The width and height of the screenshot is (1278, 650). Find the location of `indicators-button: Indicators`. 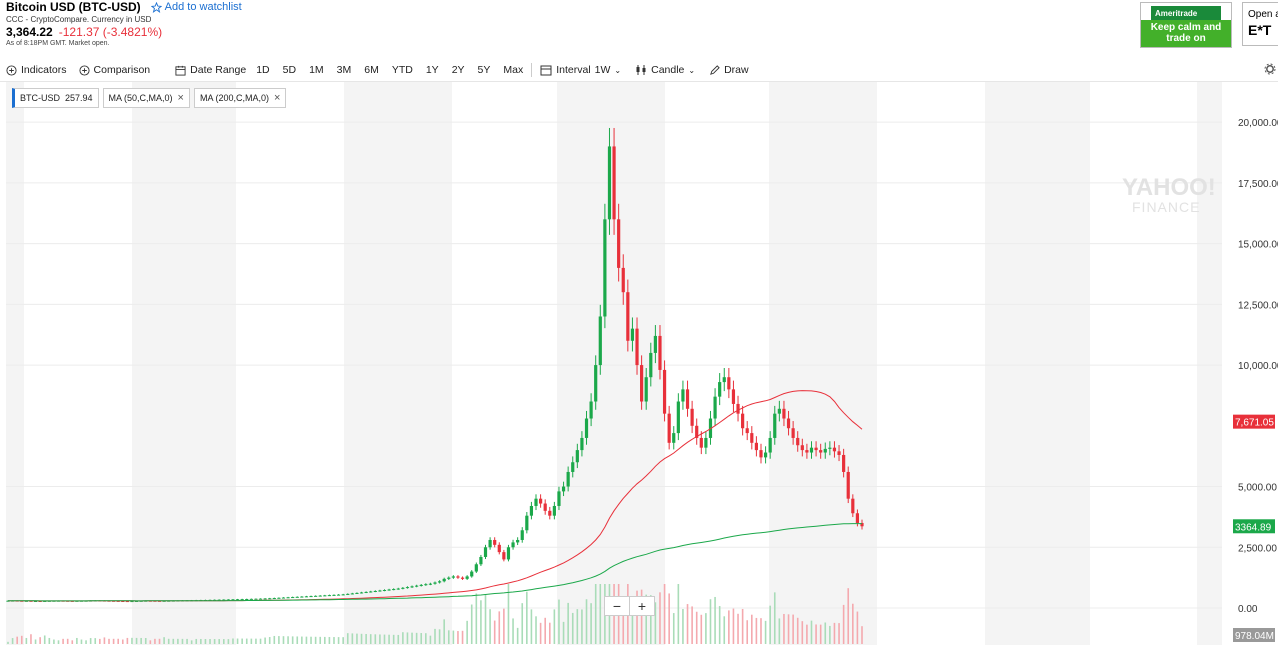

indicators-button: Indicators is located at coordinates (36, 70).